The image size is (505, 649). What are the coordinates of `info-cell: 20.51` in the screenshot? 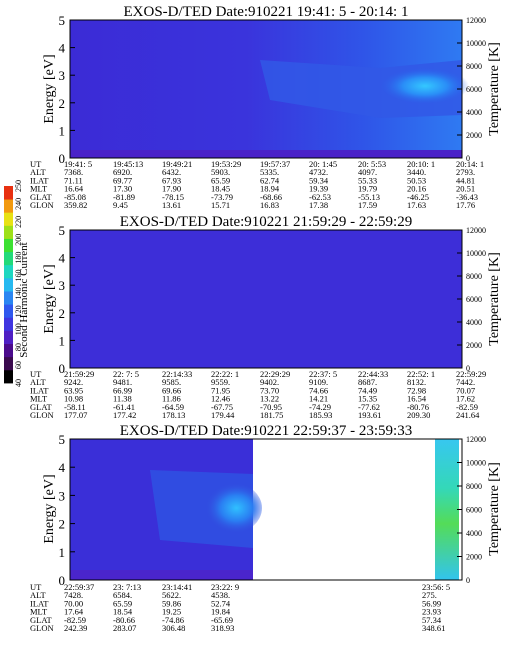 It's located at (465, 189).